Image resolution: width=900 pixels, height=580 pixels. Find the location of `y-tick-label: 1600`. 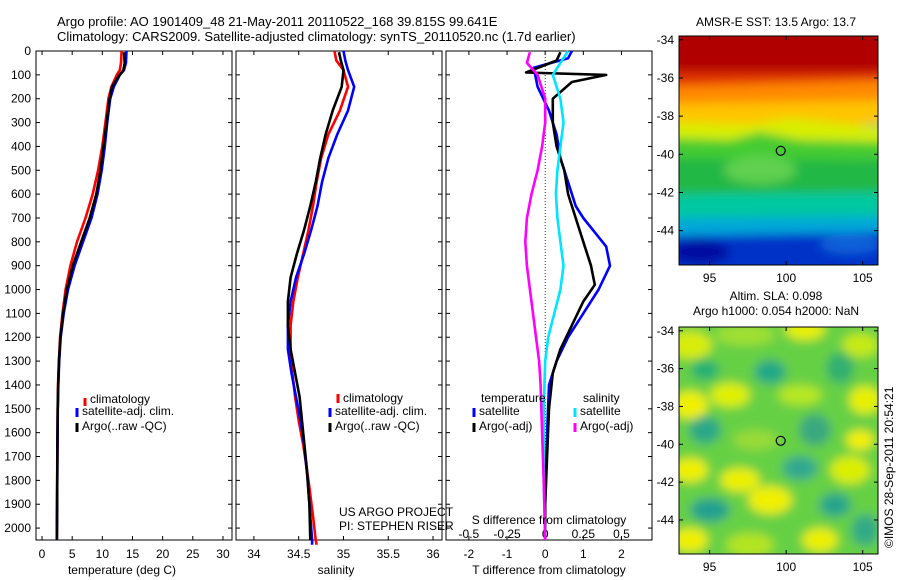

y-tick-label: 1600 is located at coordinates (17, 433).